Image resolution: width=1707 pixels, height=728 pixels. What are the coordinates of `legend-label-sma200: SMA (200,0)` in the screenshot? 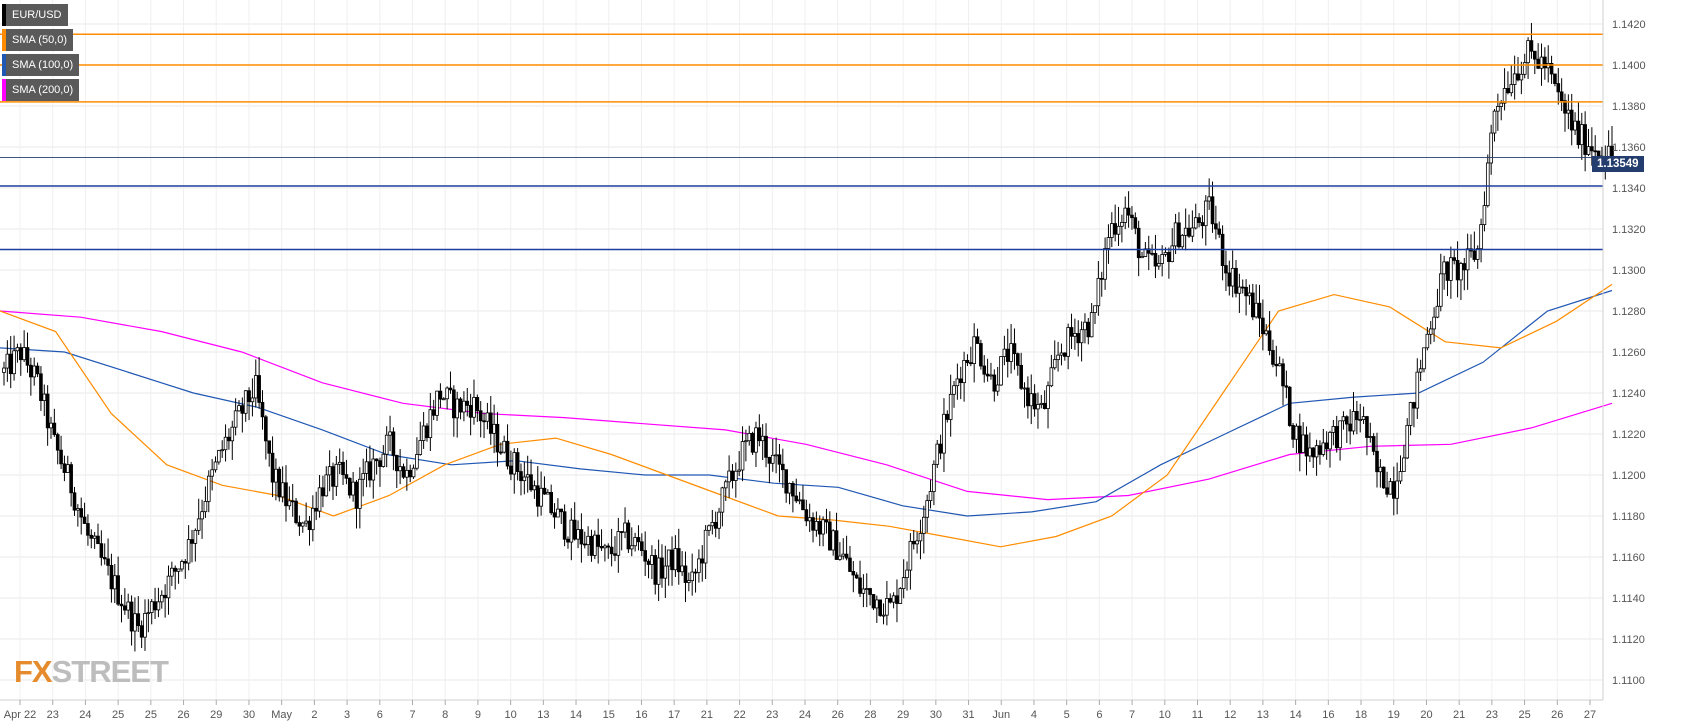 It's located at (43, 90).